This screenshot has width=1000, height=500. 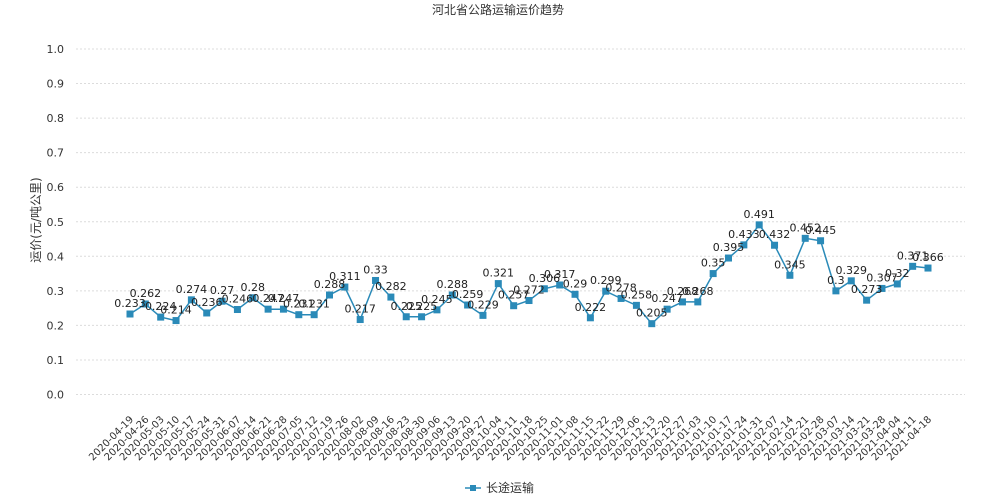 What do you see at coordinates (238, 299) in the screenshot?
I see `data-label: 0.246` at bounding box center [238, 299].